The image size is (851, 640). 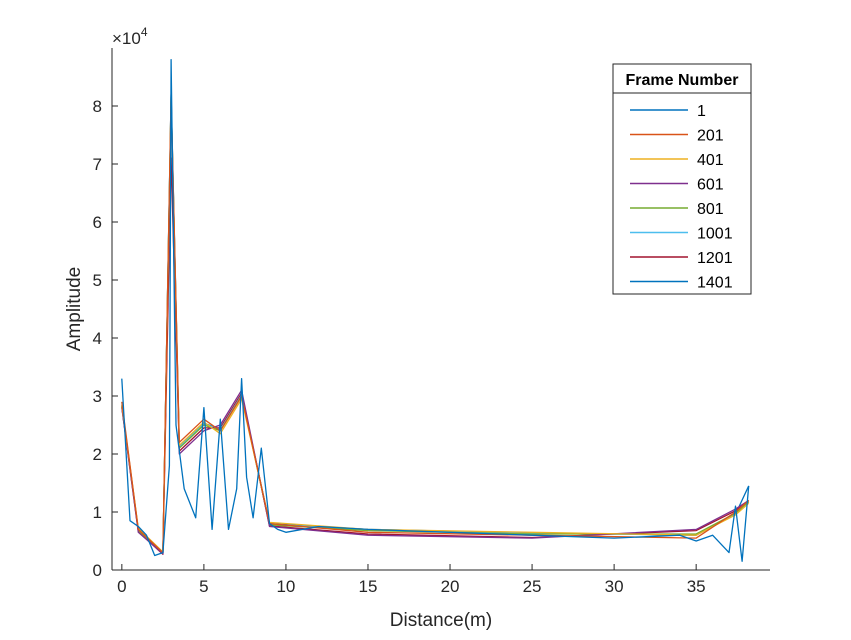 What do you see at coordinates (97, 512) in the screenshot?
I see `y-tick-label: 1` at bounding box center [97, 512].